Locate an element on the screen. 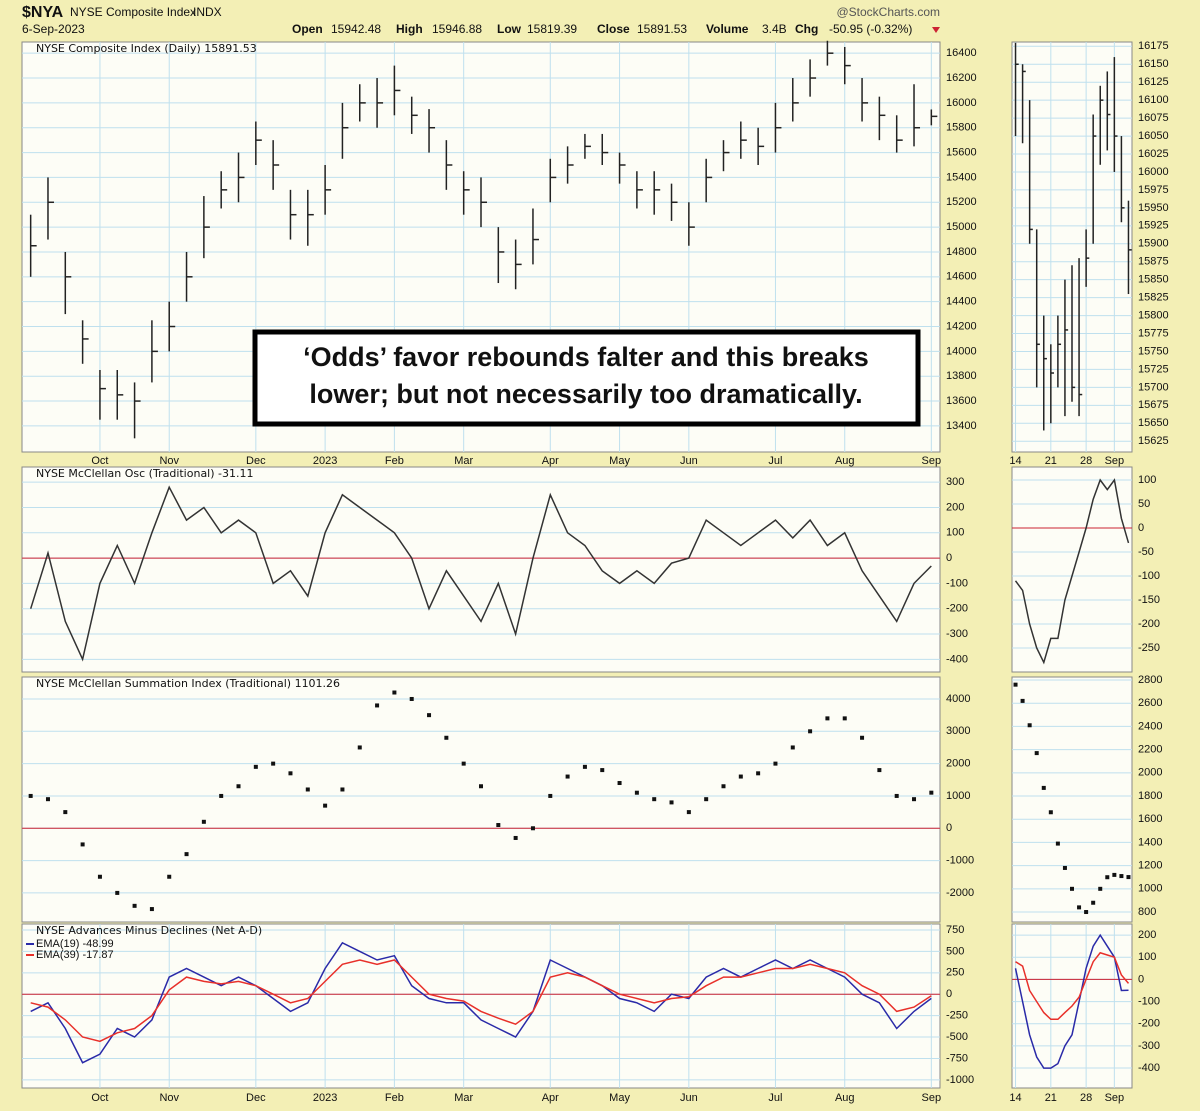  x-tick-label: Nov is located at coordinates (169, 461).